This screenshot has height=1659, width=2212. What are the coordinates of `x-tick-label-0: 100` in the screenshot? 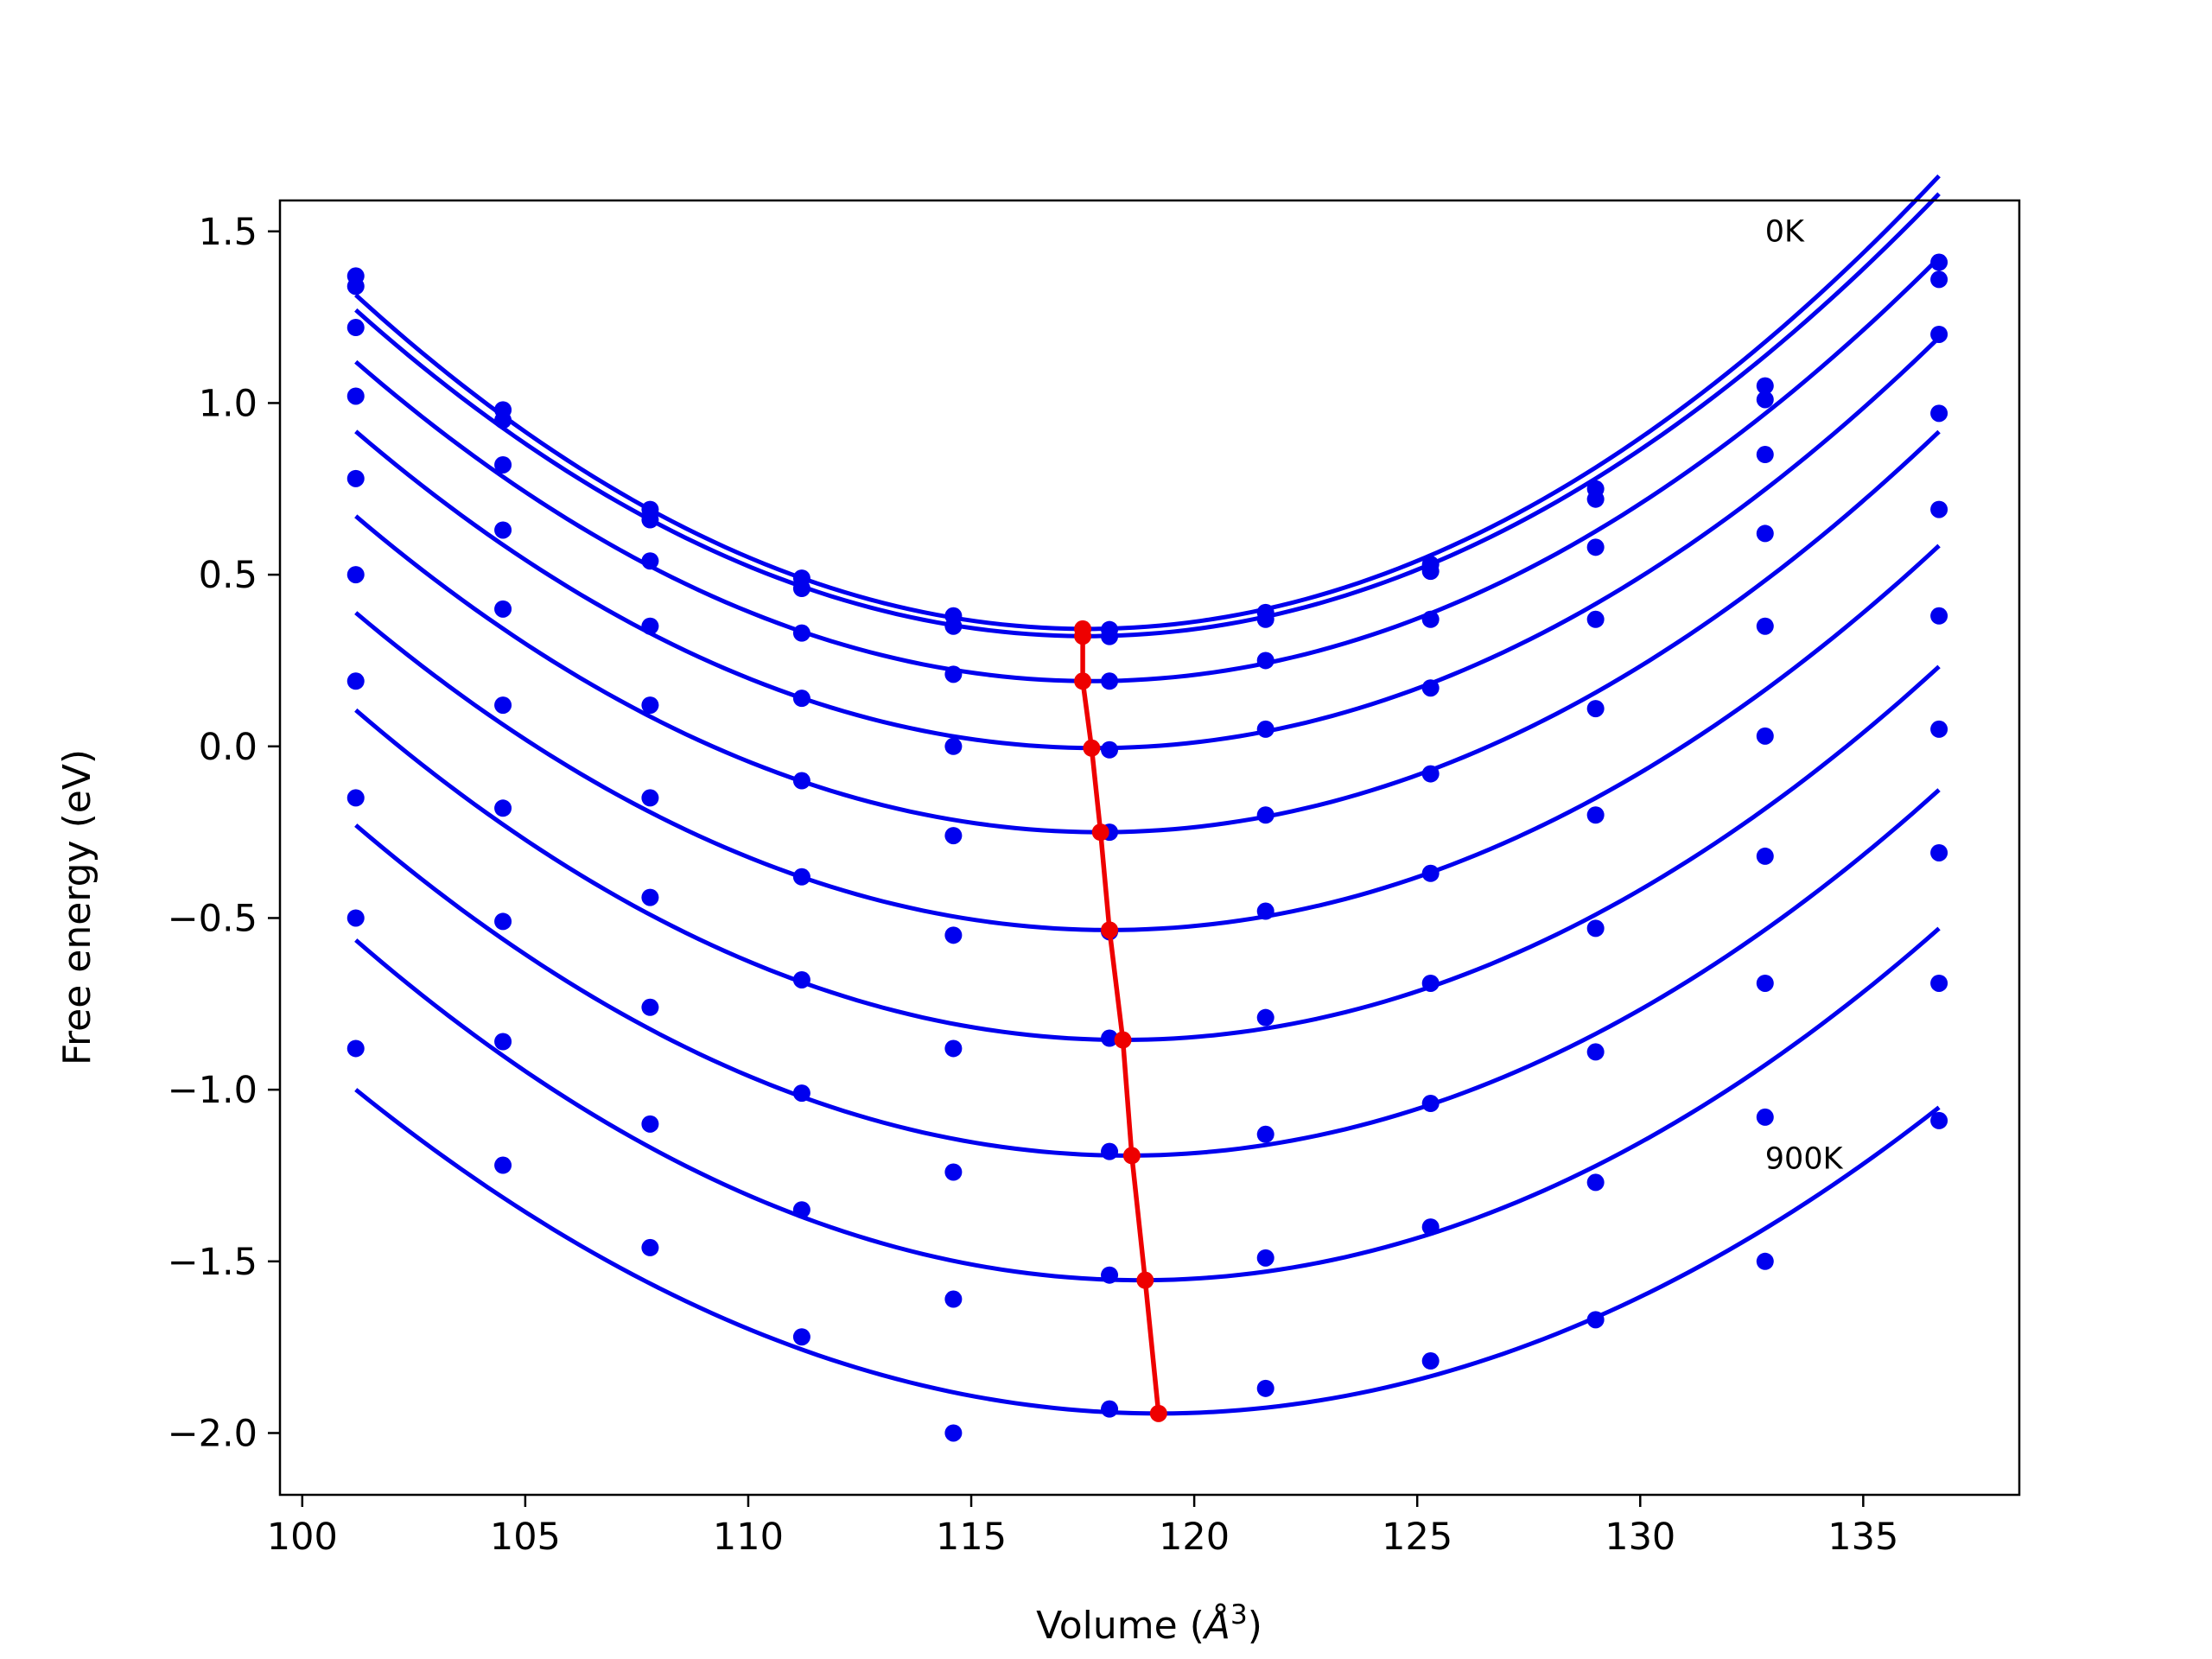 It's located at (302, 1537).